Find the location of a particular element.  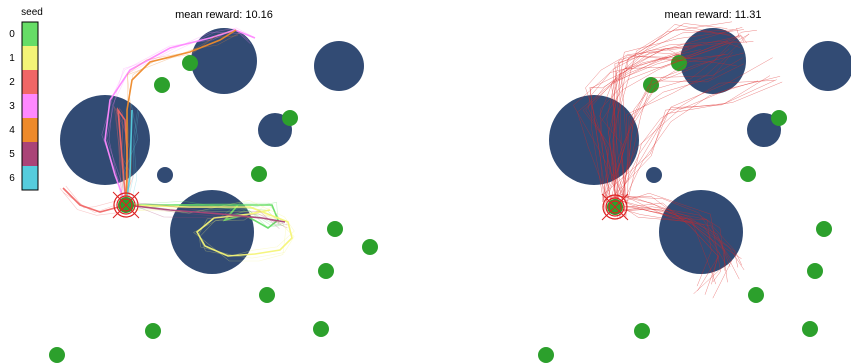

legend-title: seed is located at coordinates (32, 12).